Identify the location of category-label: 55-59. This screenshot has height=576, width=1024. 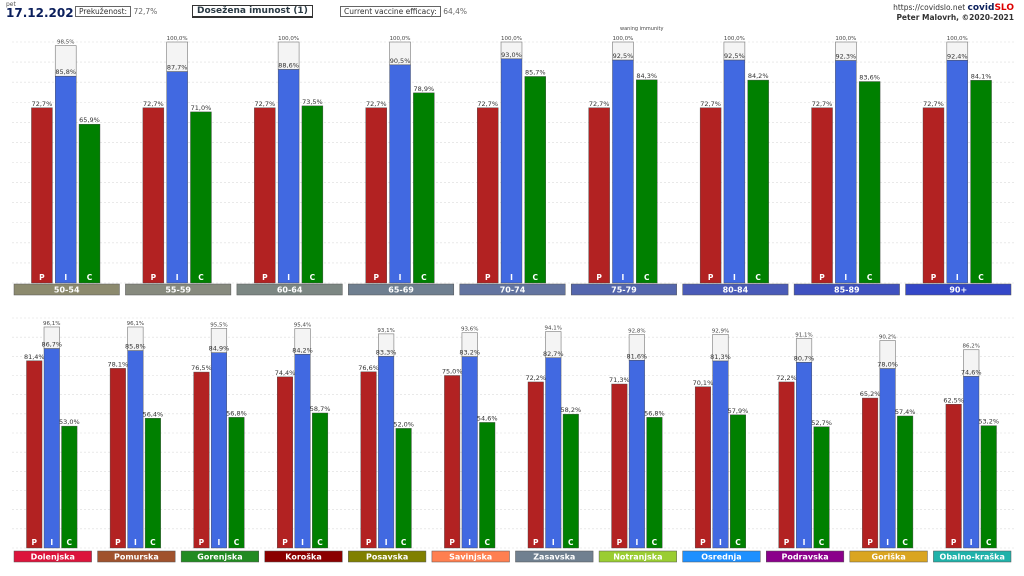
(178, 290).